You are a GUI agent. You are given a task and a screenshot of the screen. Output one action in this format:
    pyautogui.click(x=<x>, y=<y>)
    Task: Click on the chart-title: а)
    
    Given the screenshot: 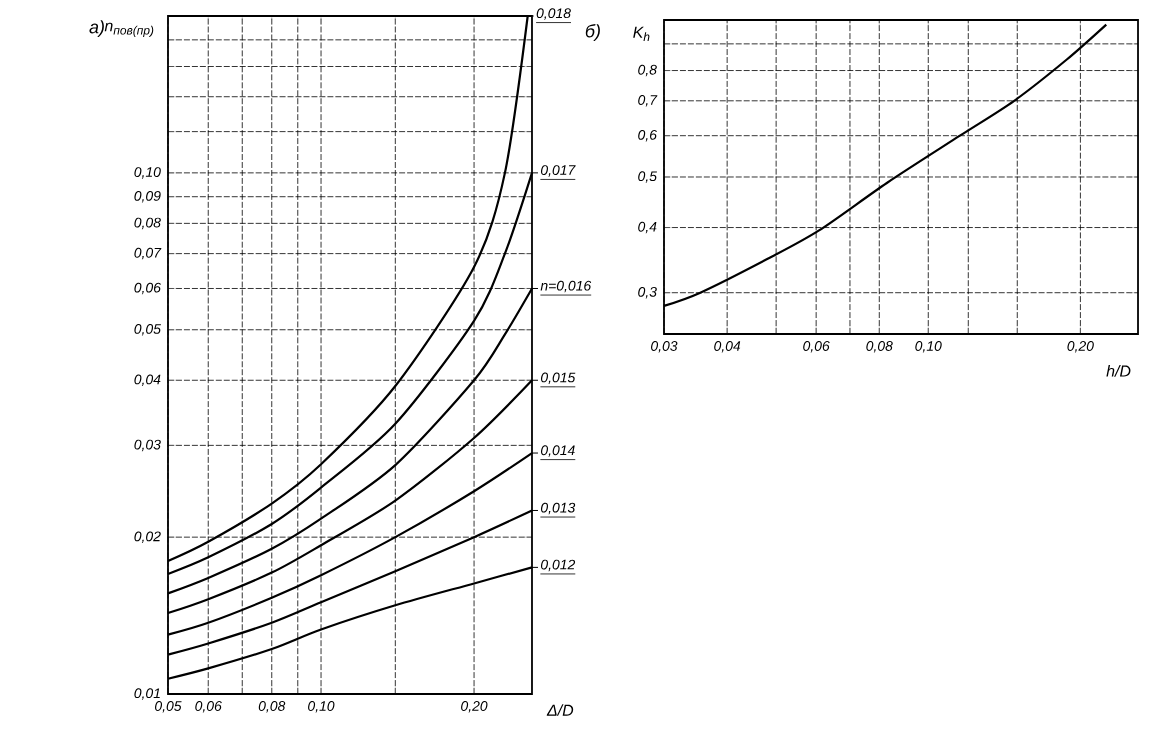 What is the action you would take?
    pyautogui.click(x=96, y=28)
    